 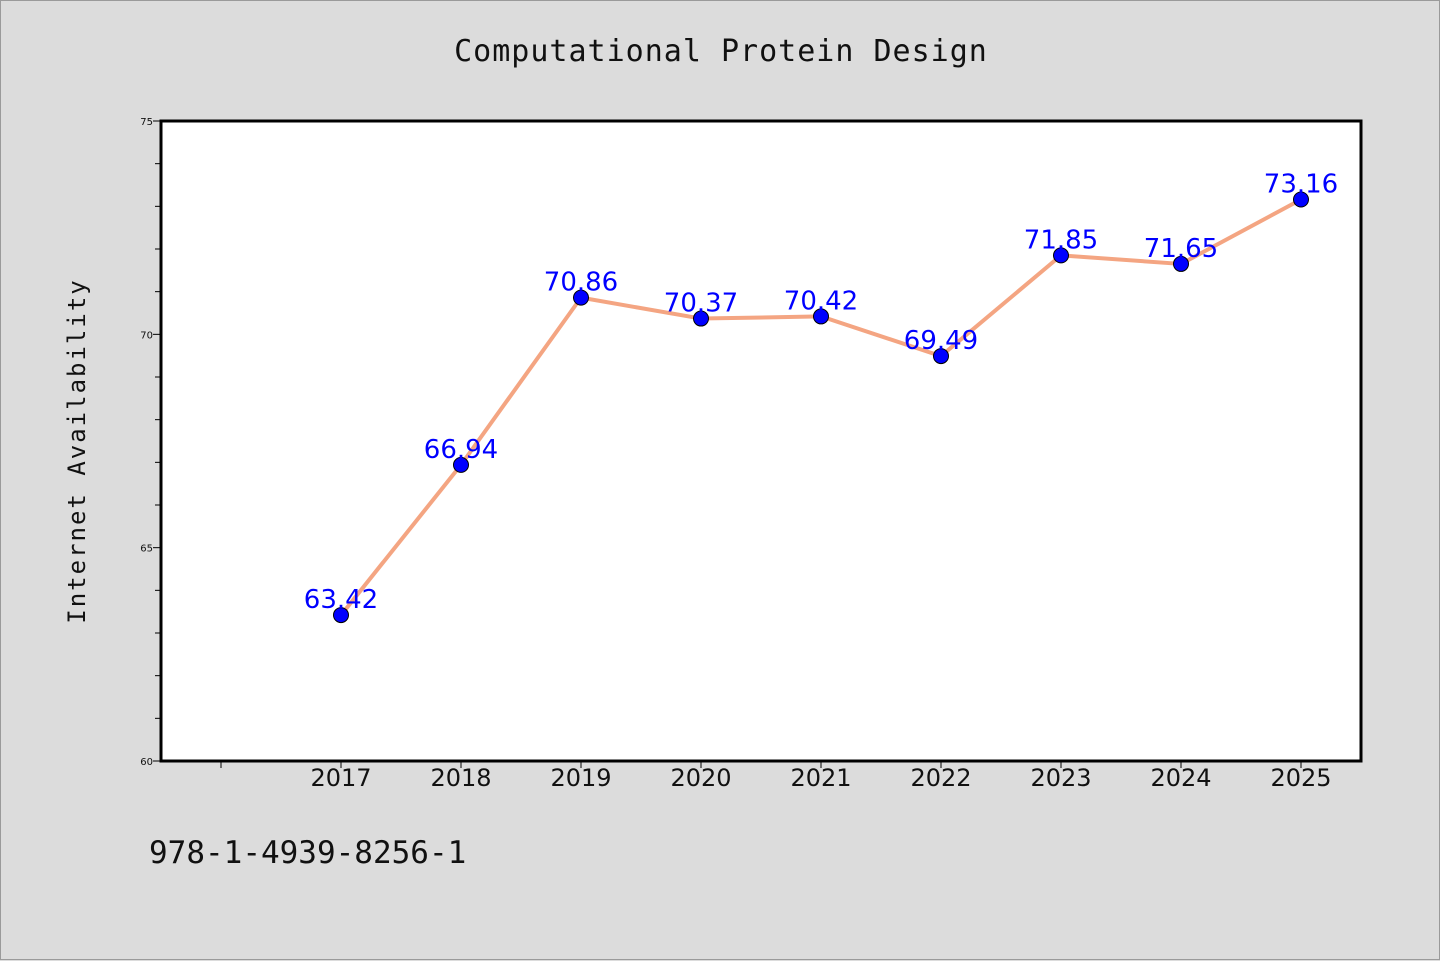 What do you see at coordinates (146, 549) in the screenshot?
I see `y-tick-label: 65` at bounding box center [146, 549].